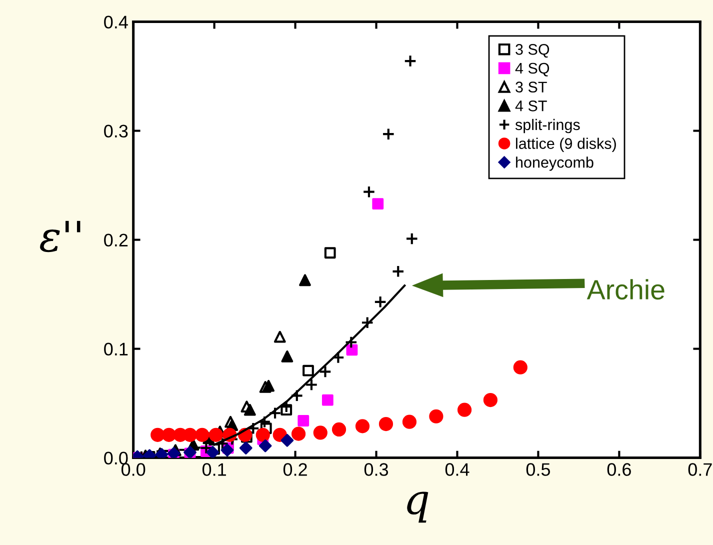  What do you see at coordinates (60, 236) in the screenshot?
I see `y-axis-title: ε''` at bounding box center [60, 236].